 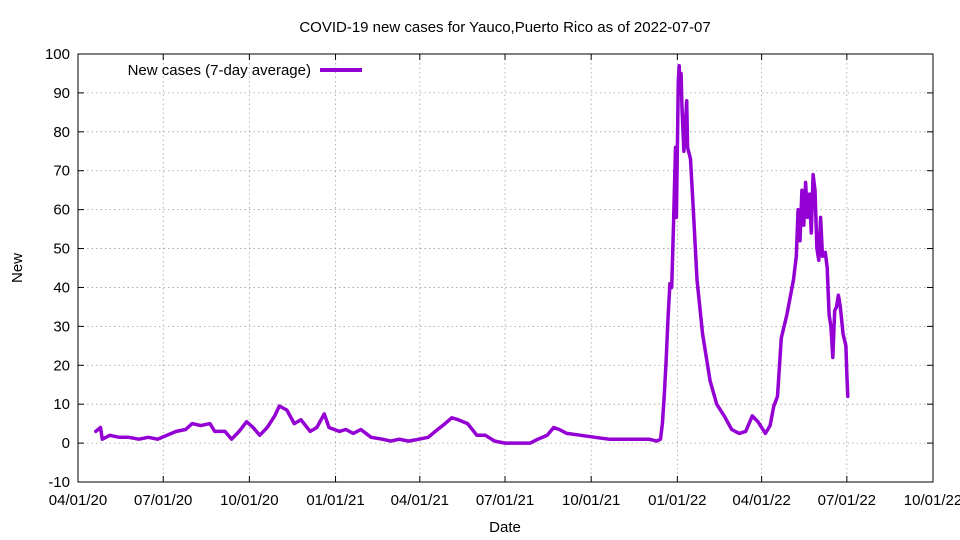 I want to click on x-tick-label: 10/01/22, so click(x=932, y=500).